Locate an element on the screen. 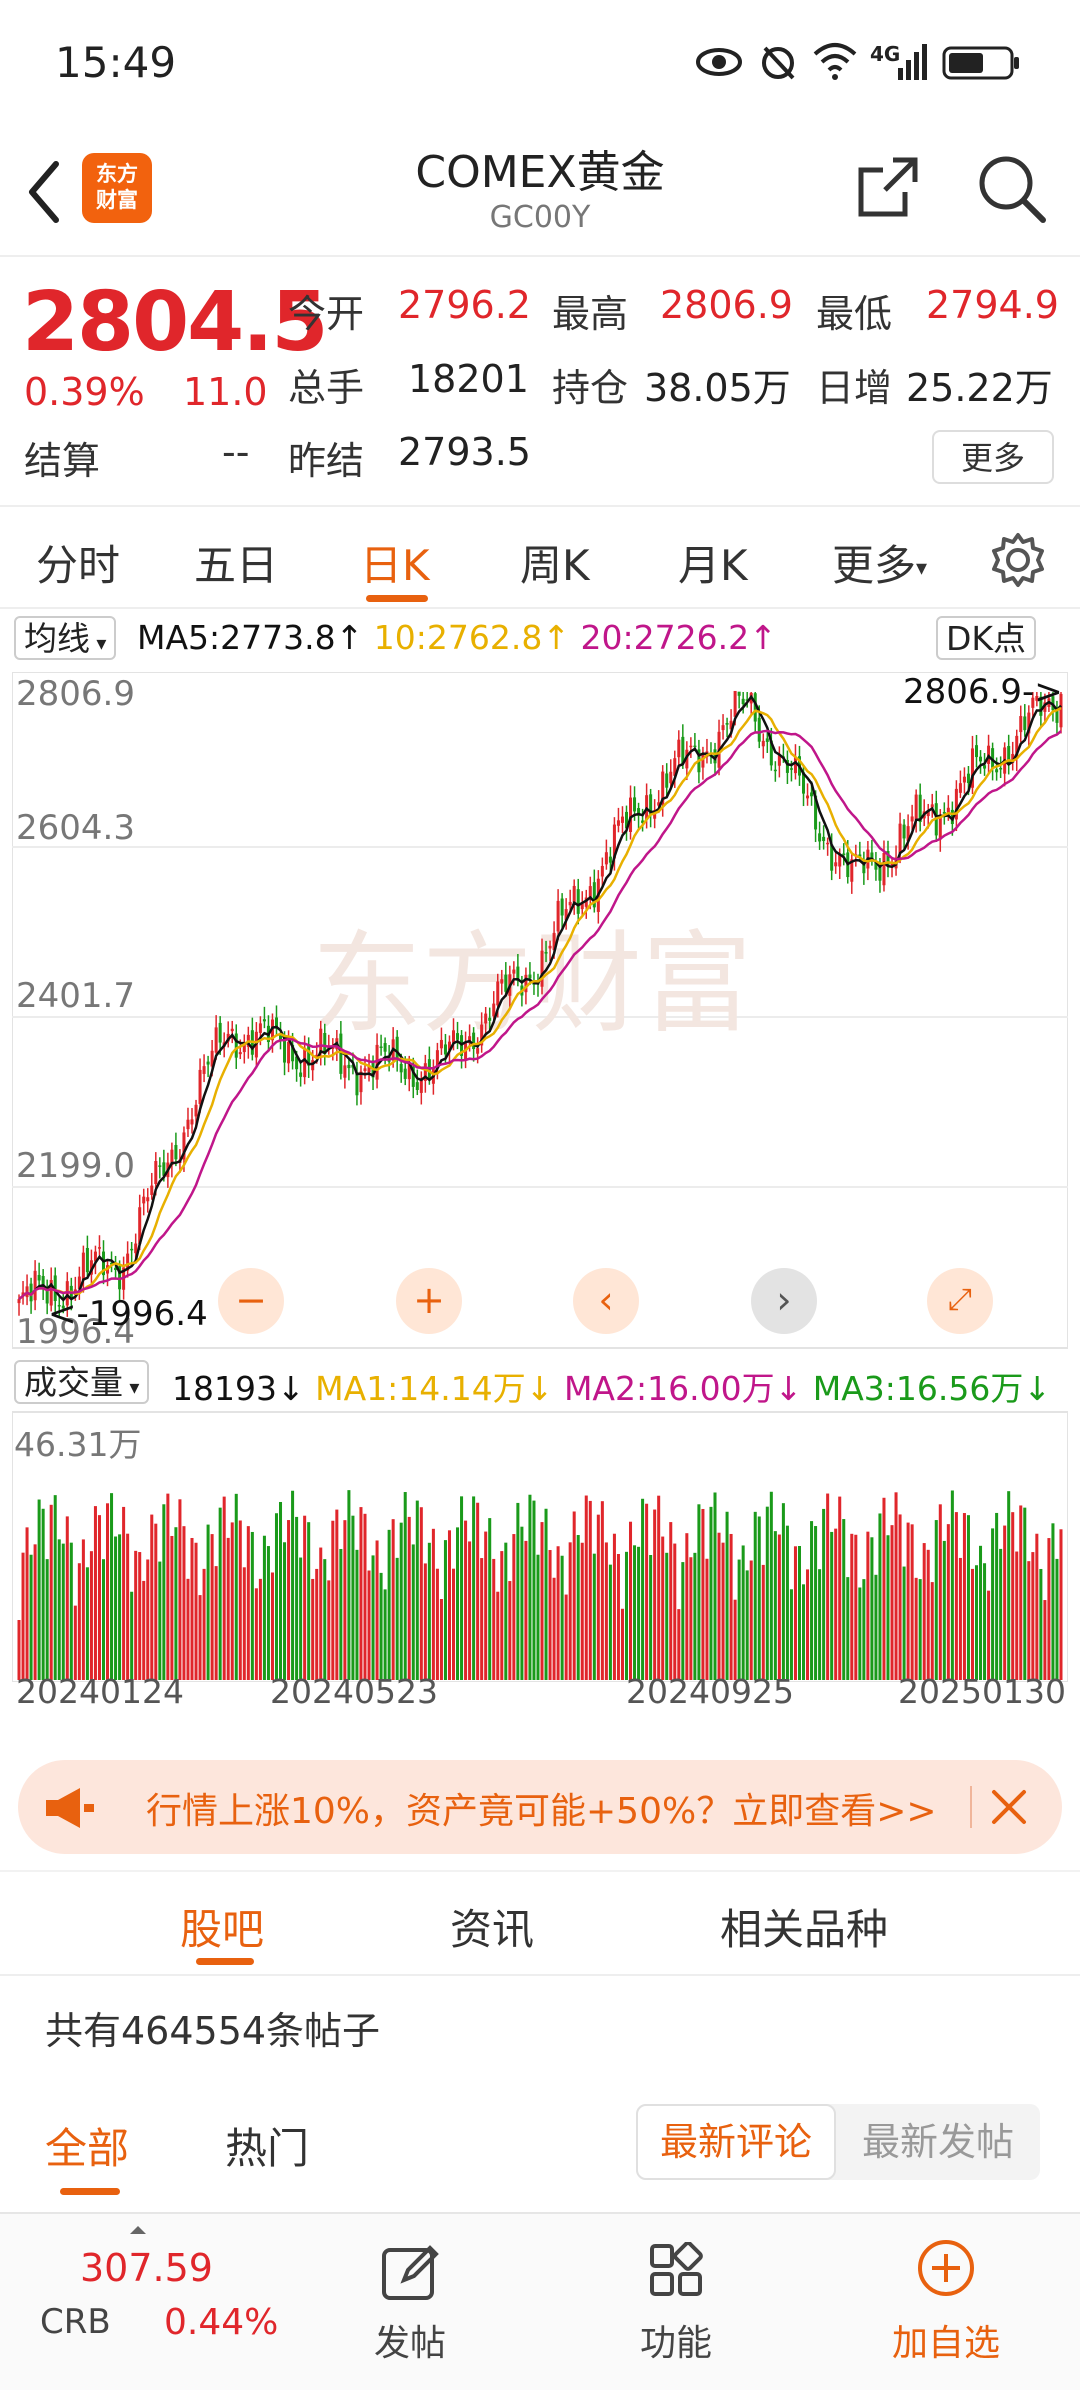  sort-latest-post: 最新发帖 is located at coordinates (937, 2142).